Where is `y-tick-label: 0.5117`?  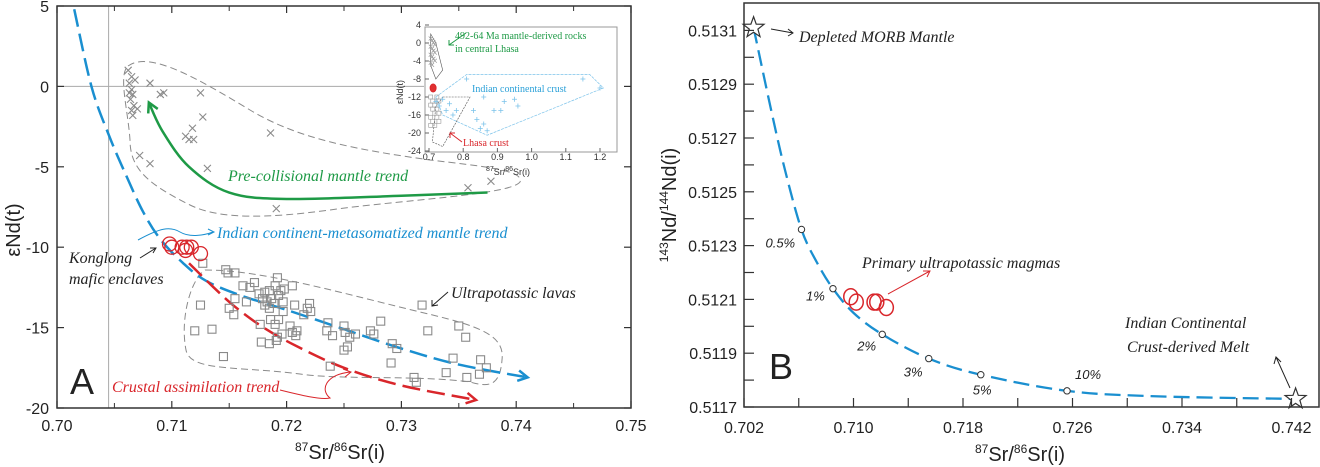 y-tick-label: 0.5117 is located at coordinates (713, 408).